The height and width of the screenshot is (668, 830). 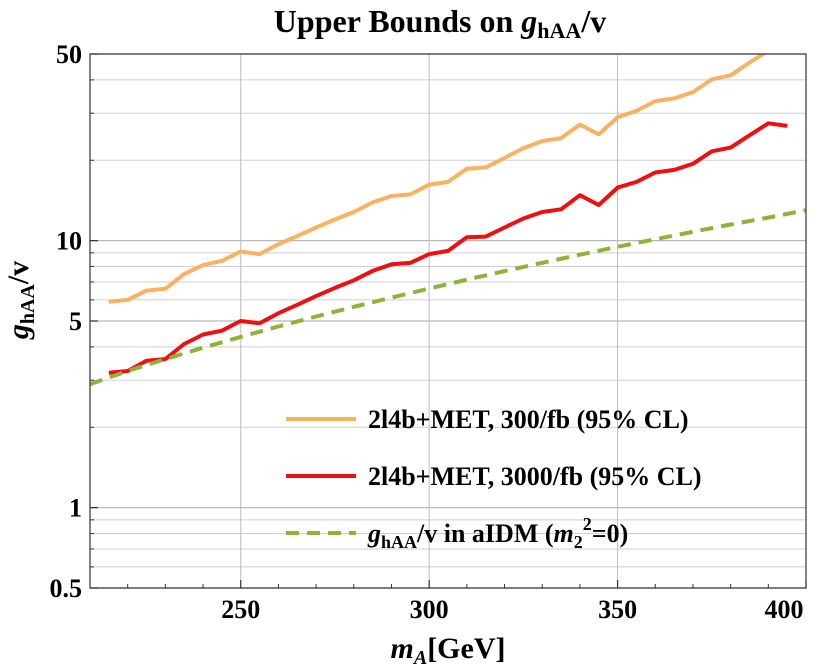 What do you see at coordinates (398, 21) in the screenshot?
I see `chart-title-main: Upper Bounds on` at bounding box center [398, 21].